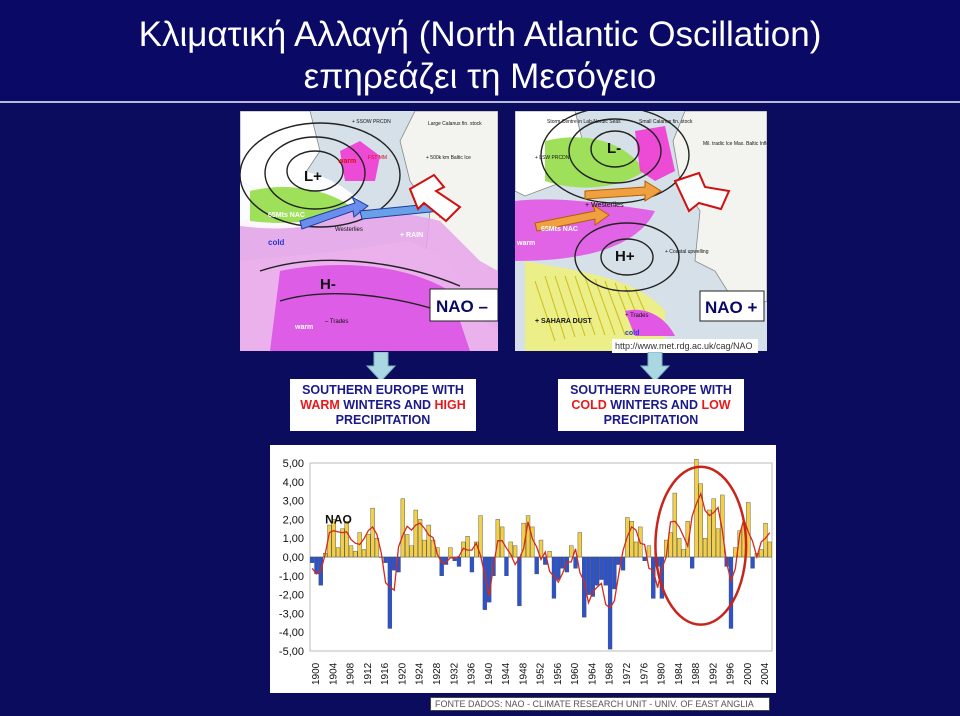 The image size is (960, 716). What do you see at coordinates (293, 483) in the screenshot?
I see `y-tick-label: 4,00` at bounding box center [293, 483].